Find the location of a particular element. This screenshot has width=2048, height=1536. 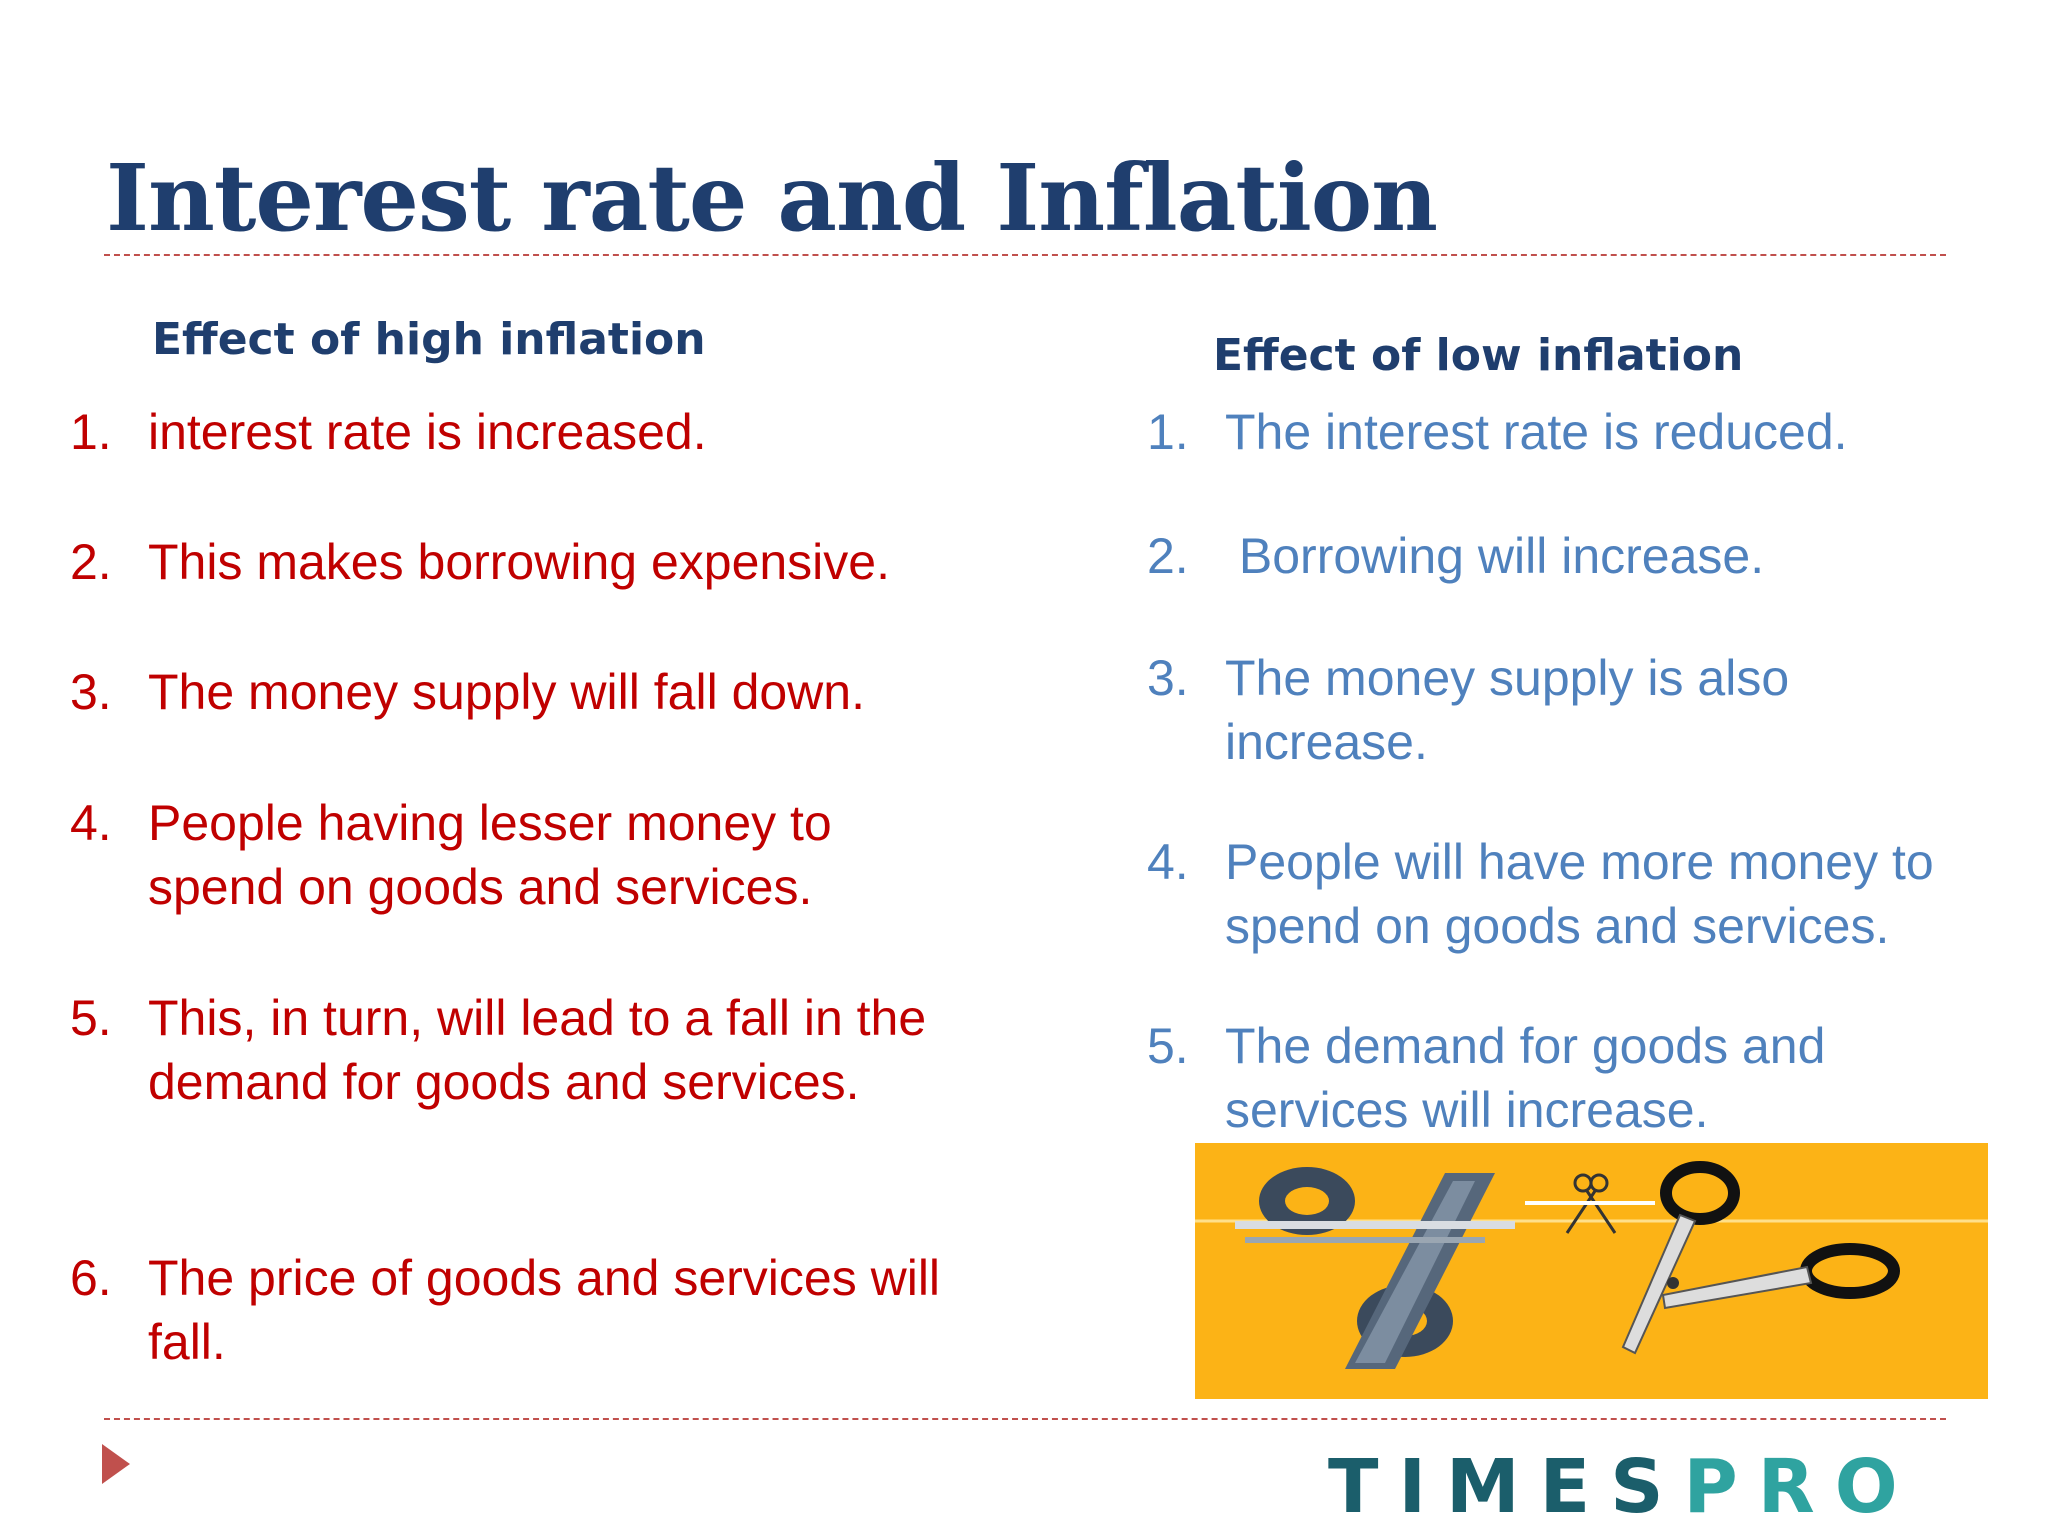

item-text: The money supply will fall down. is located at coordinates (506, 692).